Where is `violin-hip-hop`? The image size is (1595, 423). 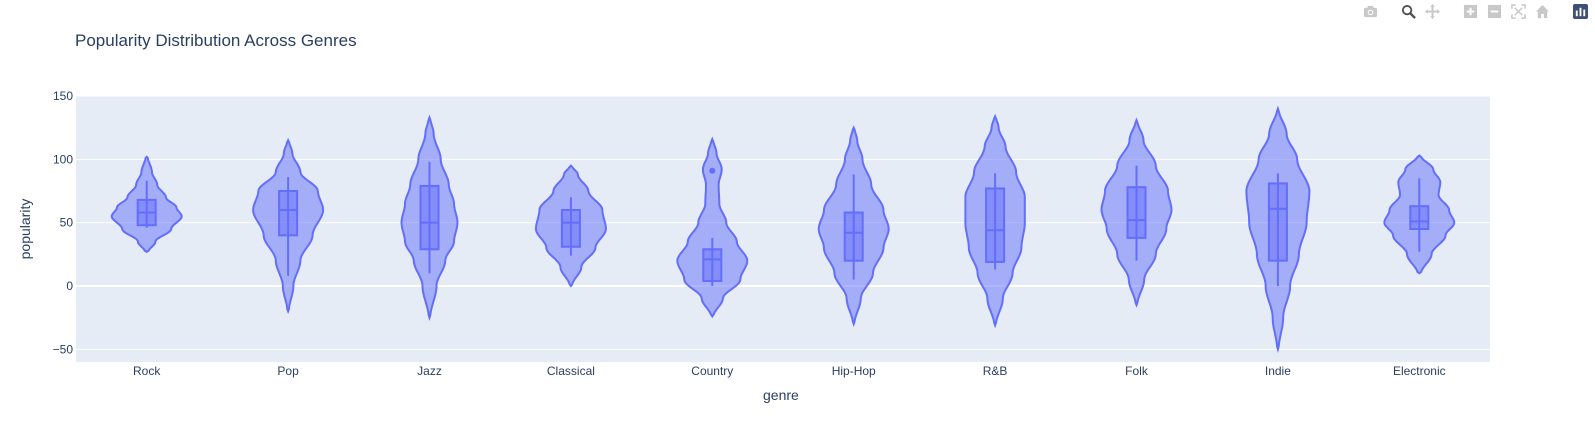 violin-hip-hop is located at coordinates (853, 226).